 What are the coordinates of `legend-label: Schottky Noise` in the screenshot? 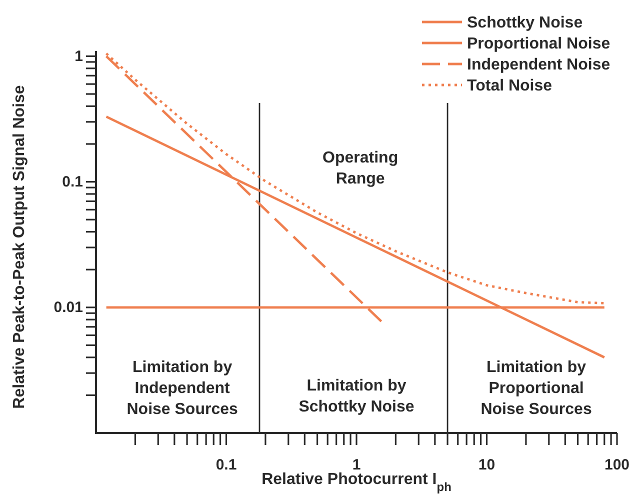 It's located at (525, 23).